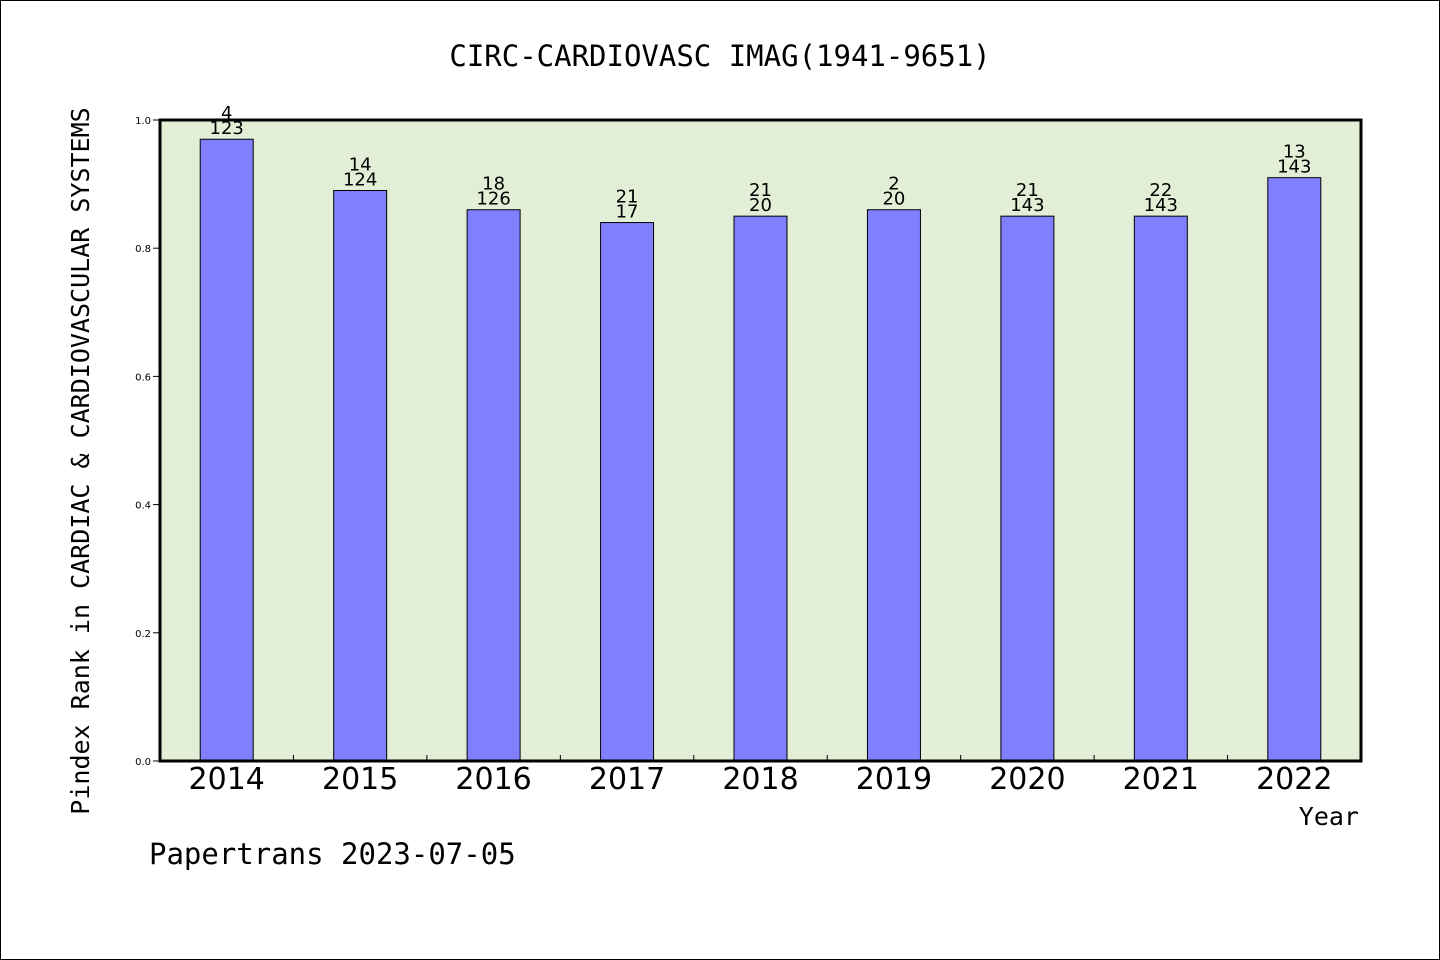  Describe the element at coordinates (1160, 190) in the screenshot. I see `data-label-top: 22` at that location.